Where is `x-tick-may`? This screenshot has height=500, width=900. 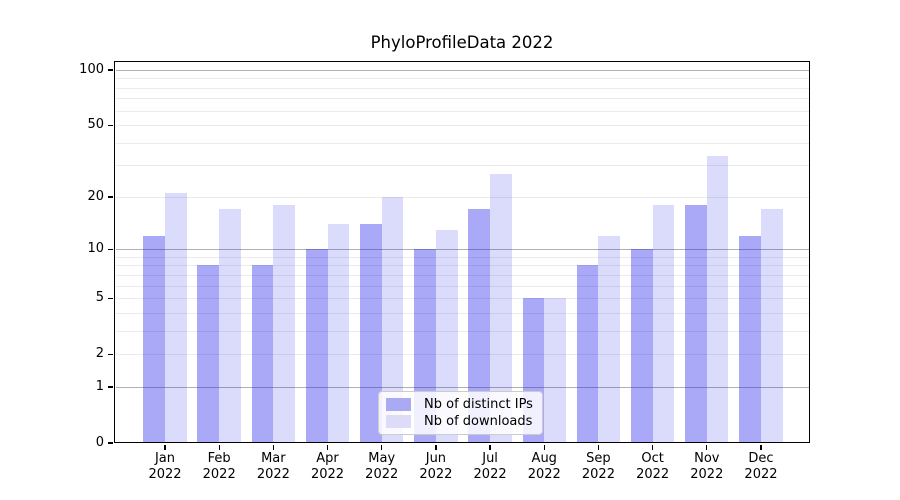
x-tick-may is located at coordinates (382, 447).